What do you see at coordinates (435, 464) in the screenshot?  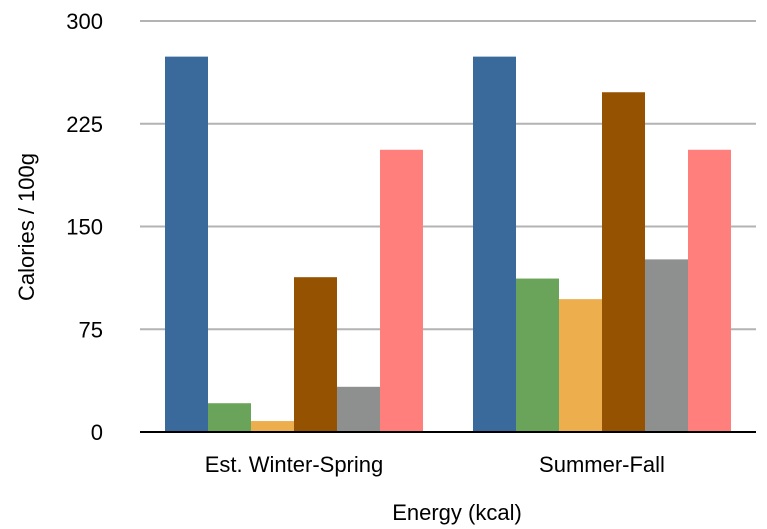 I see `x-tick-labels: Est. Winter-Spring Summer-Fall` at bounding box center [435, 464].